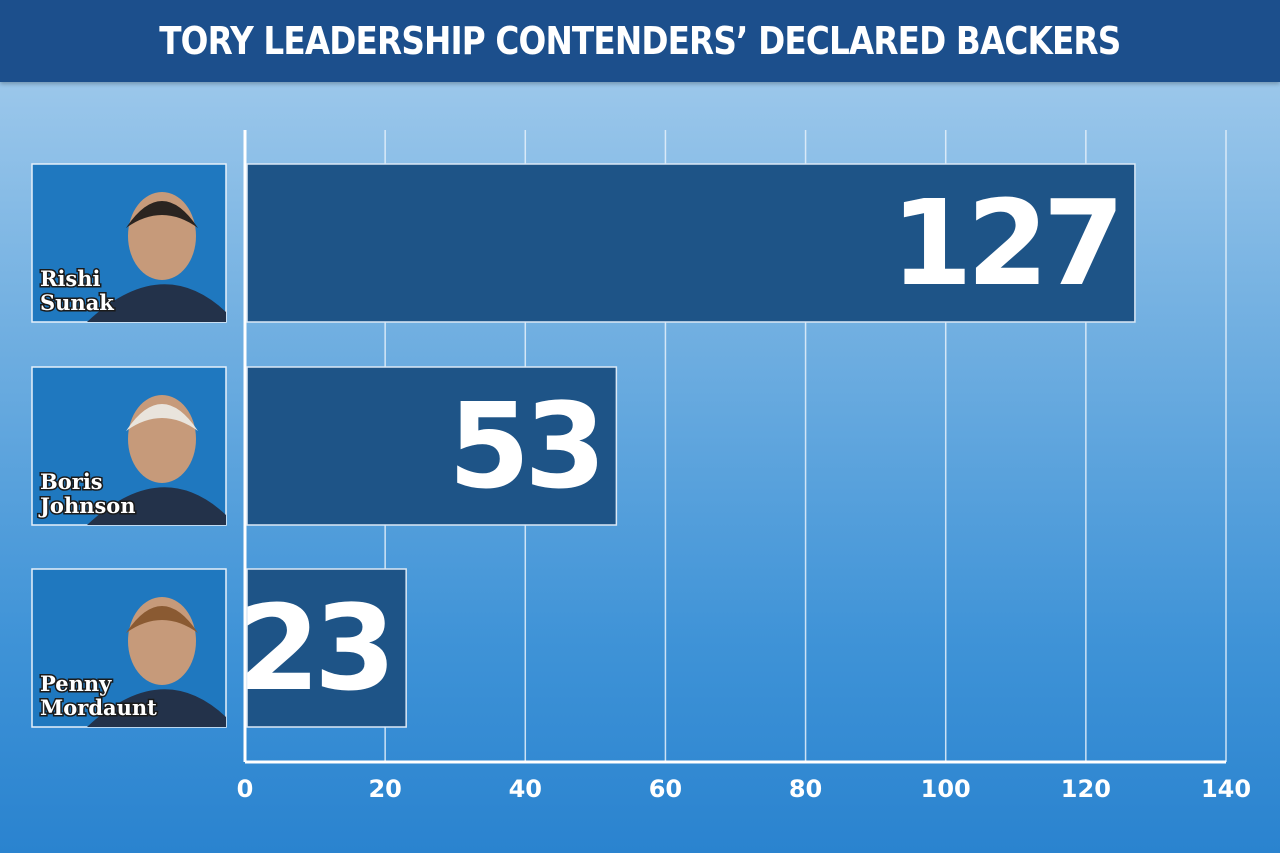  What do you see at coordinates (71, 481) in the screenshot?
I see `candidate-name: Boris` at bounding box center [71, 481].